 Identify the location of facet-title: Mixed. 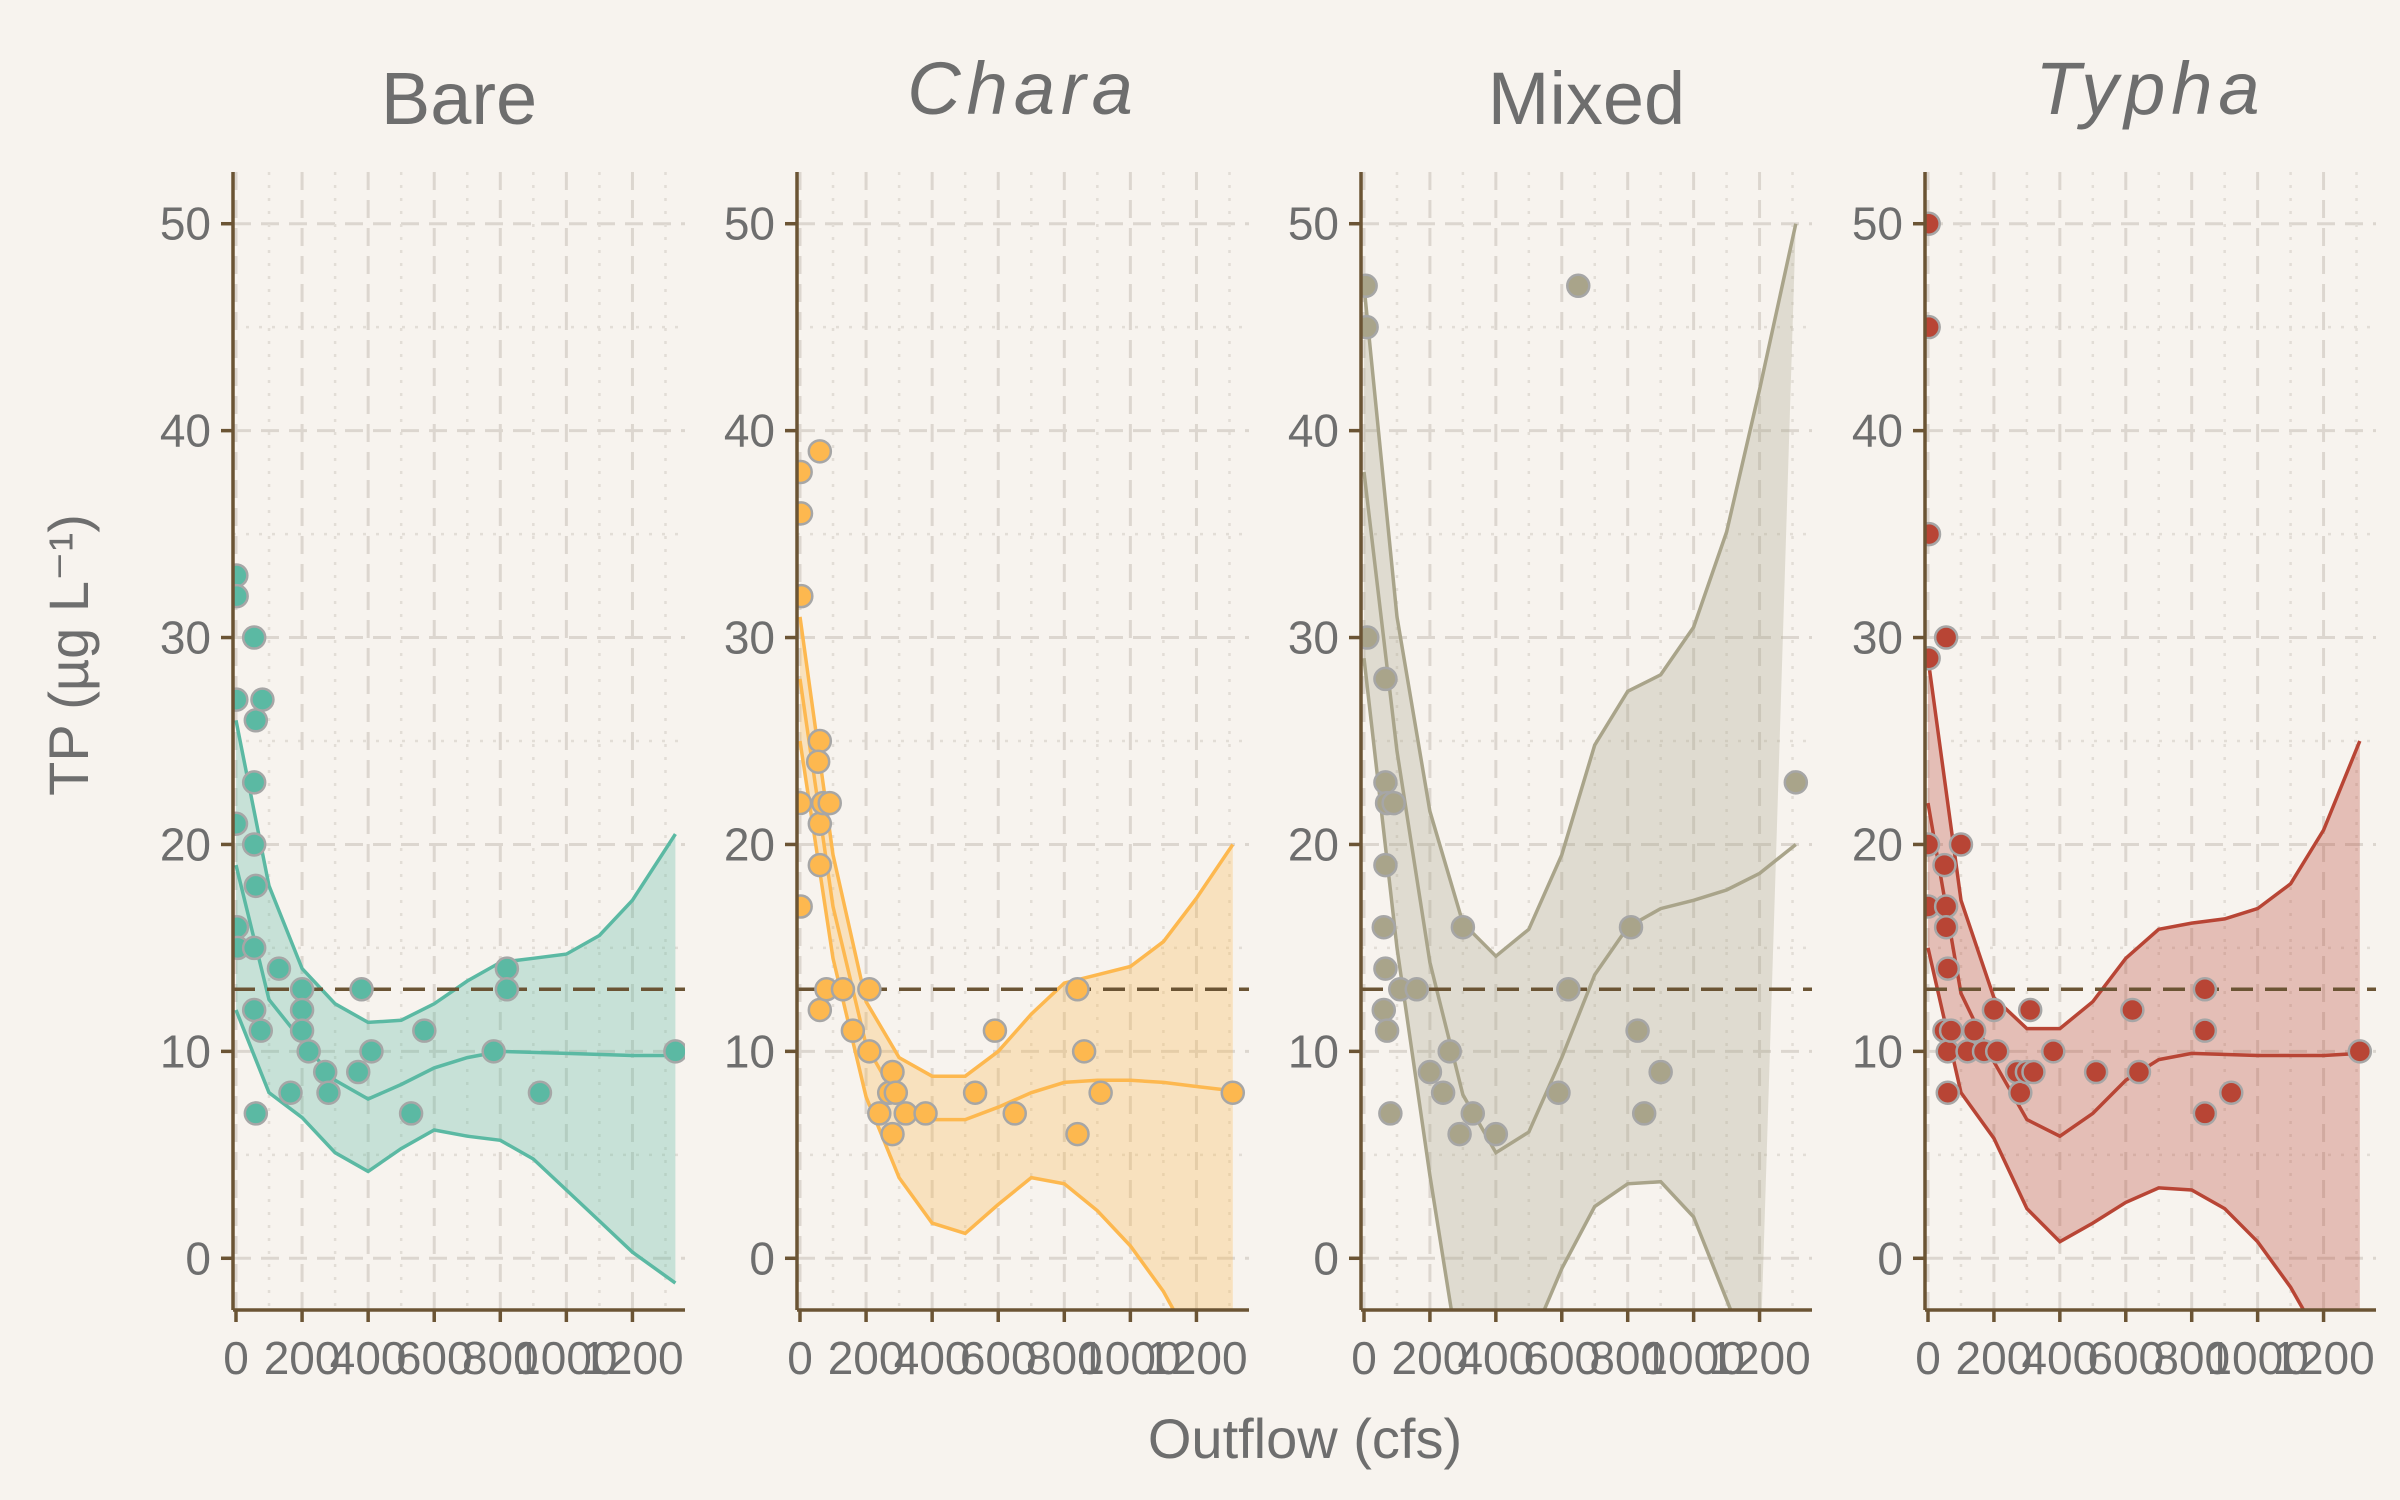
(1586, 98).